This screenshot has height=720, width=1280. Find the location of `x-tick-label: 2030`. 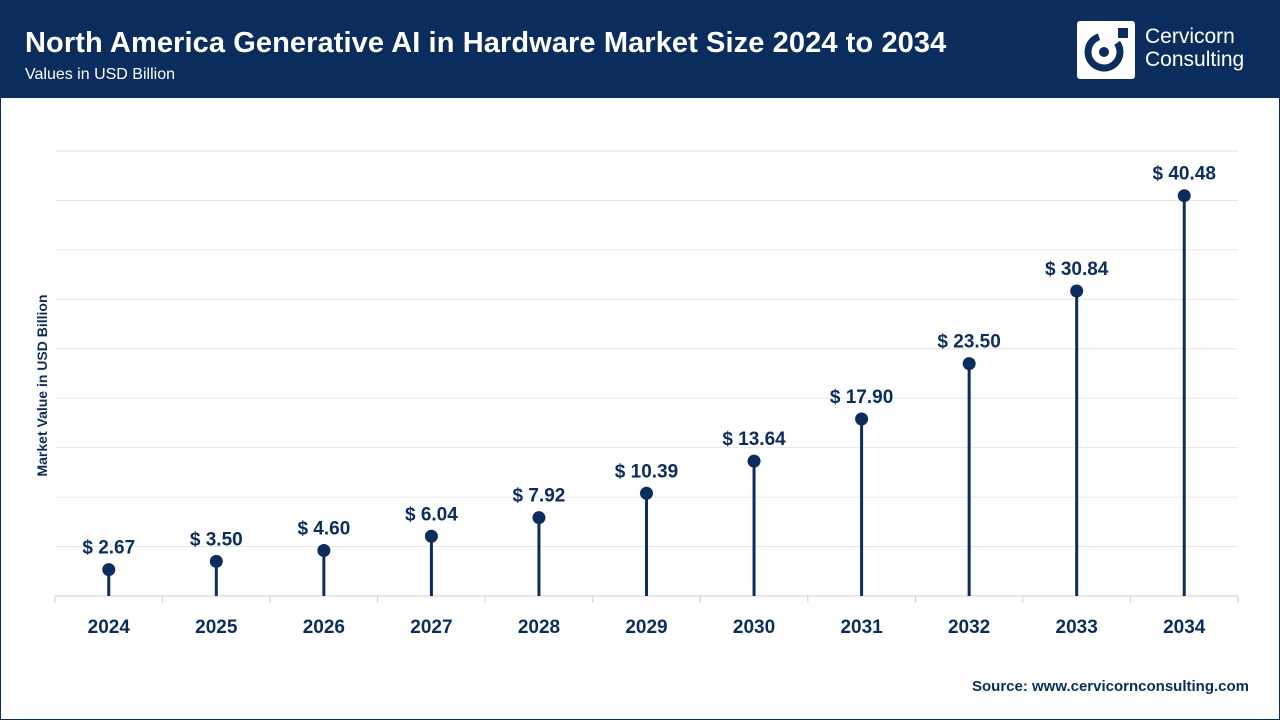

x-tick-label: 2030 is located at coordinates (754, 627).